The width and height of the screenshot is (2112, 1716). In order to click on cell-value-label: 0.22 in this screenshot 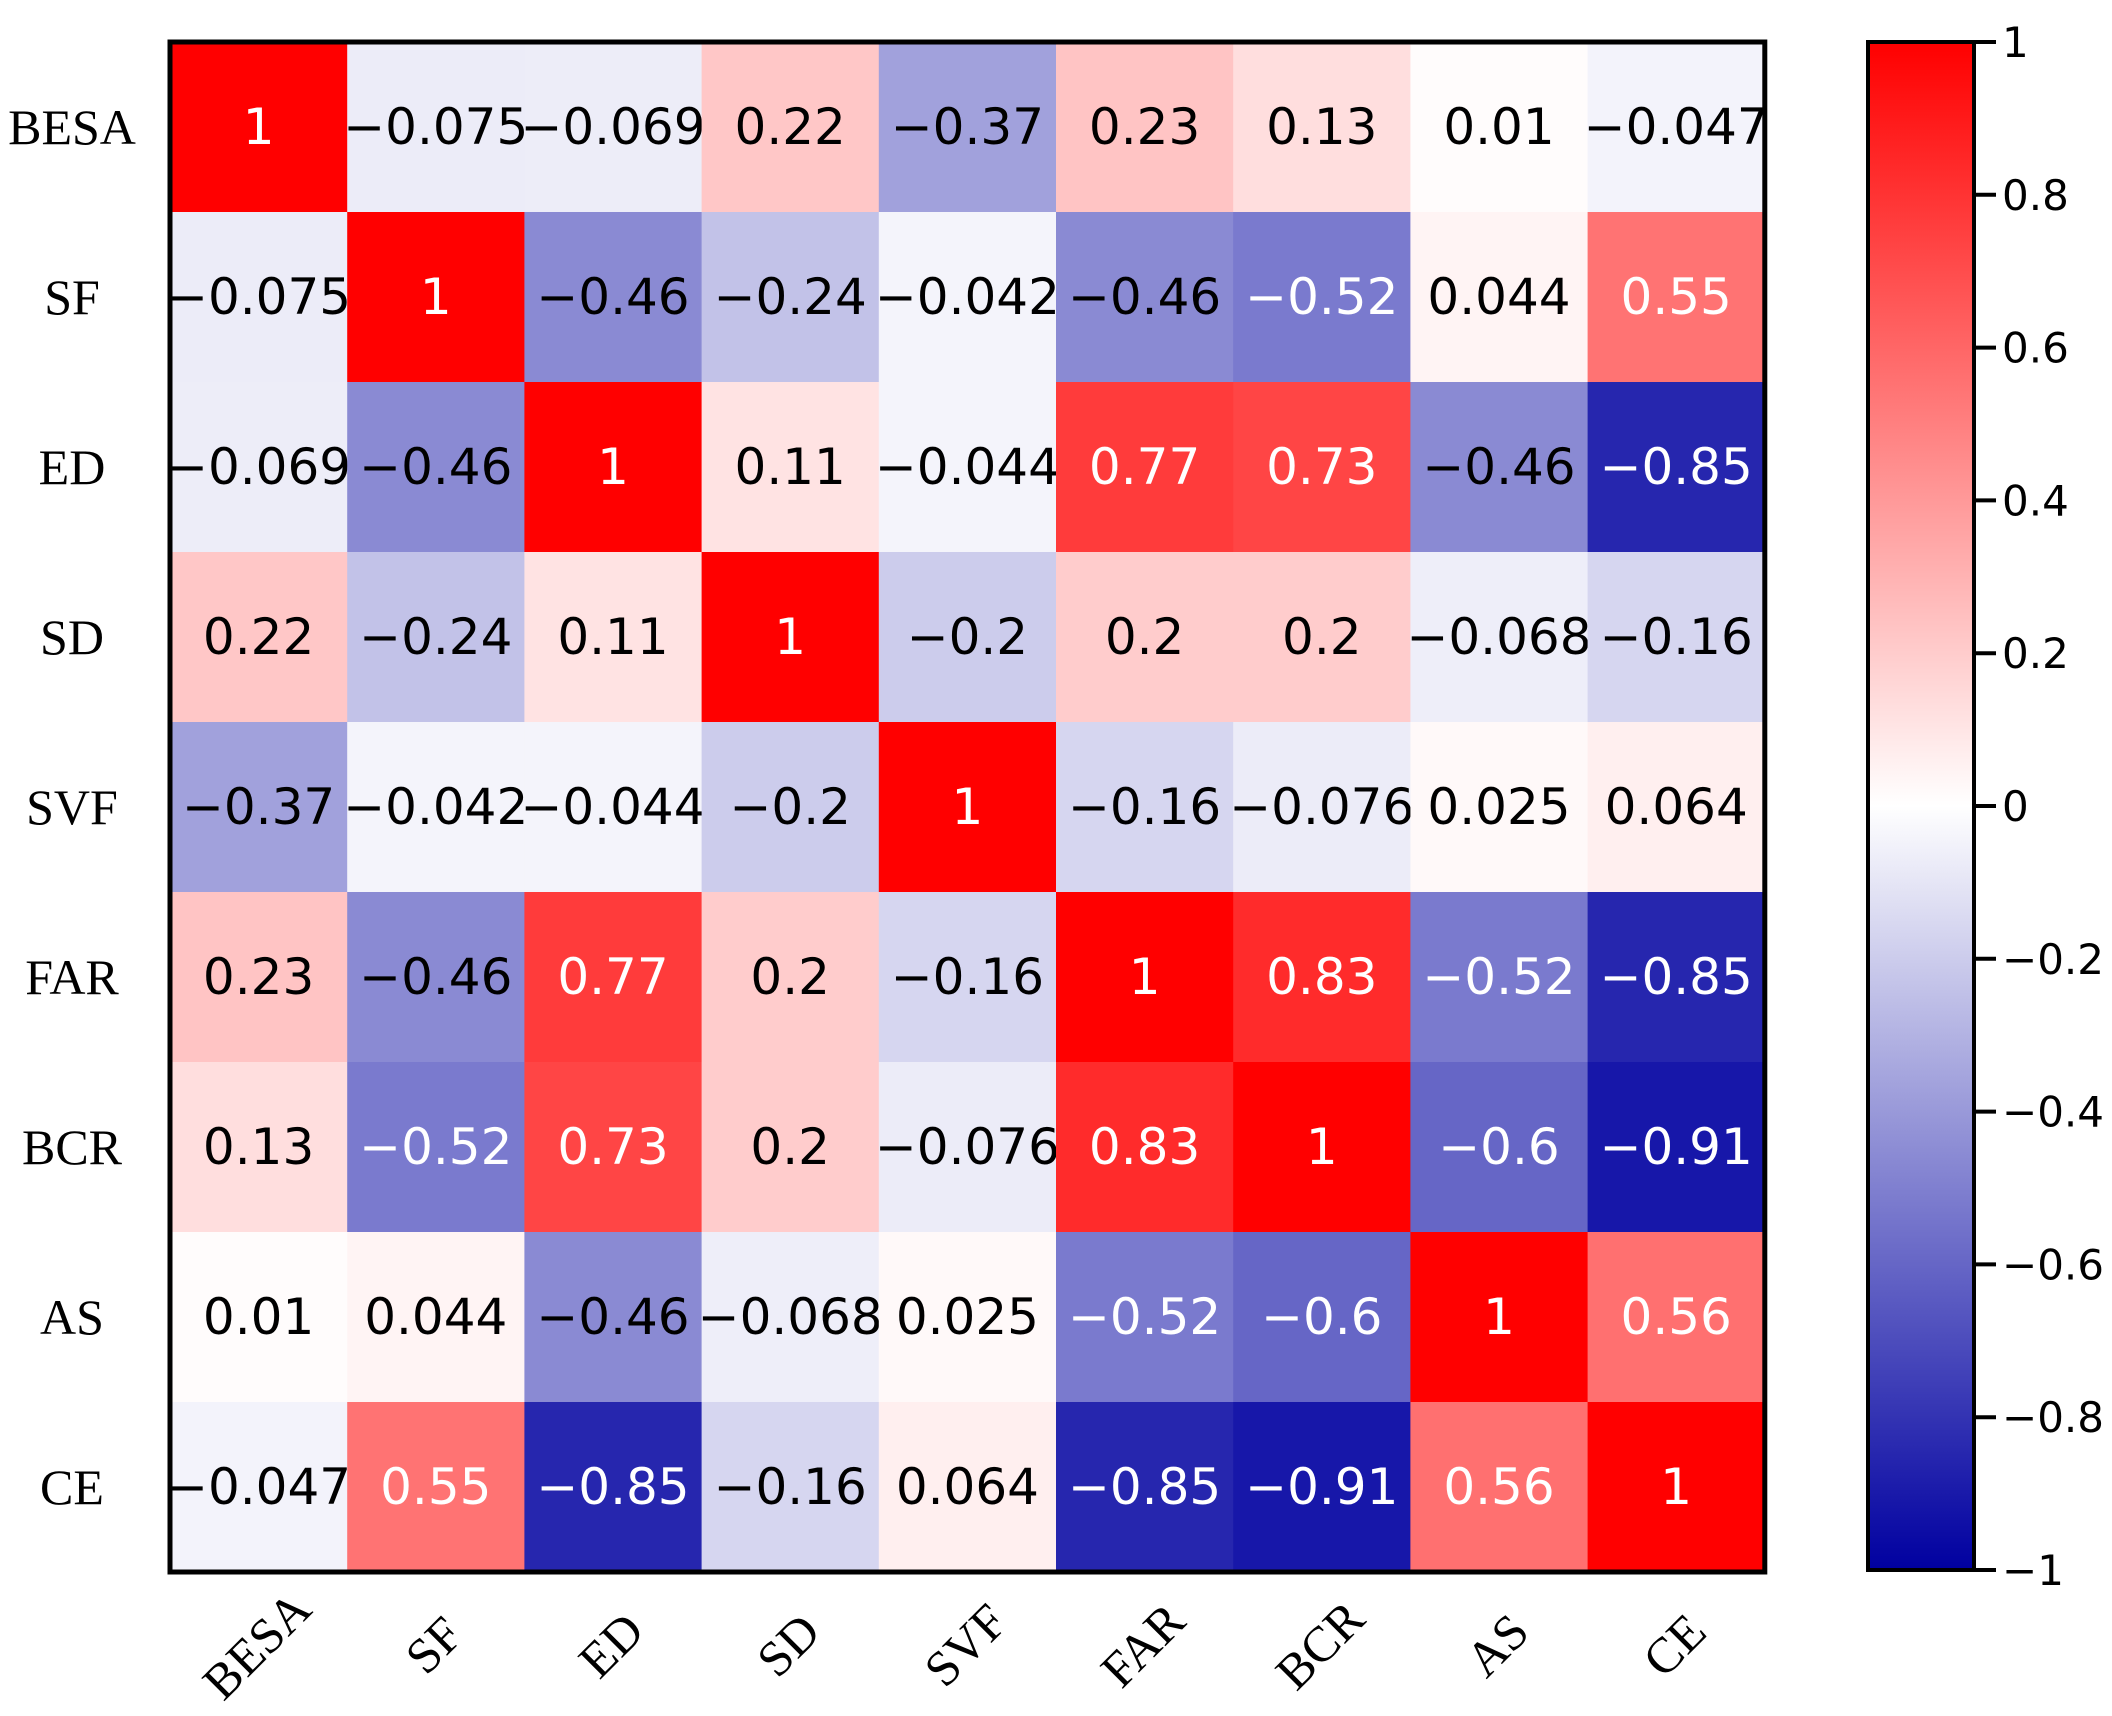, I will do `click(790, 127)`.